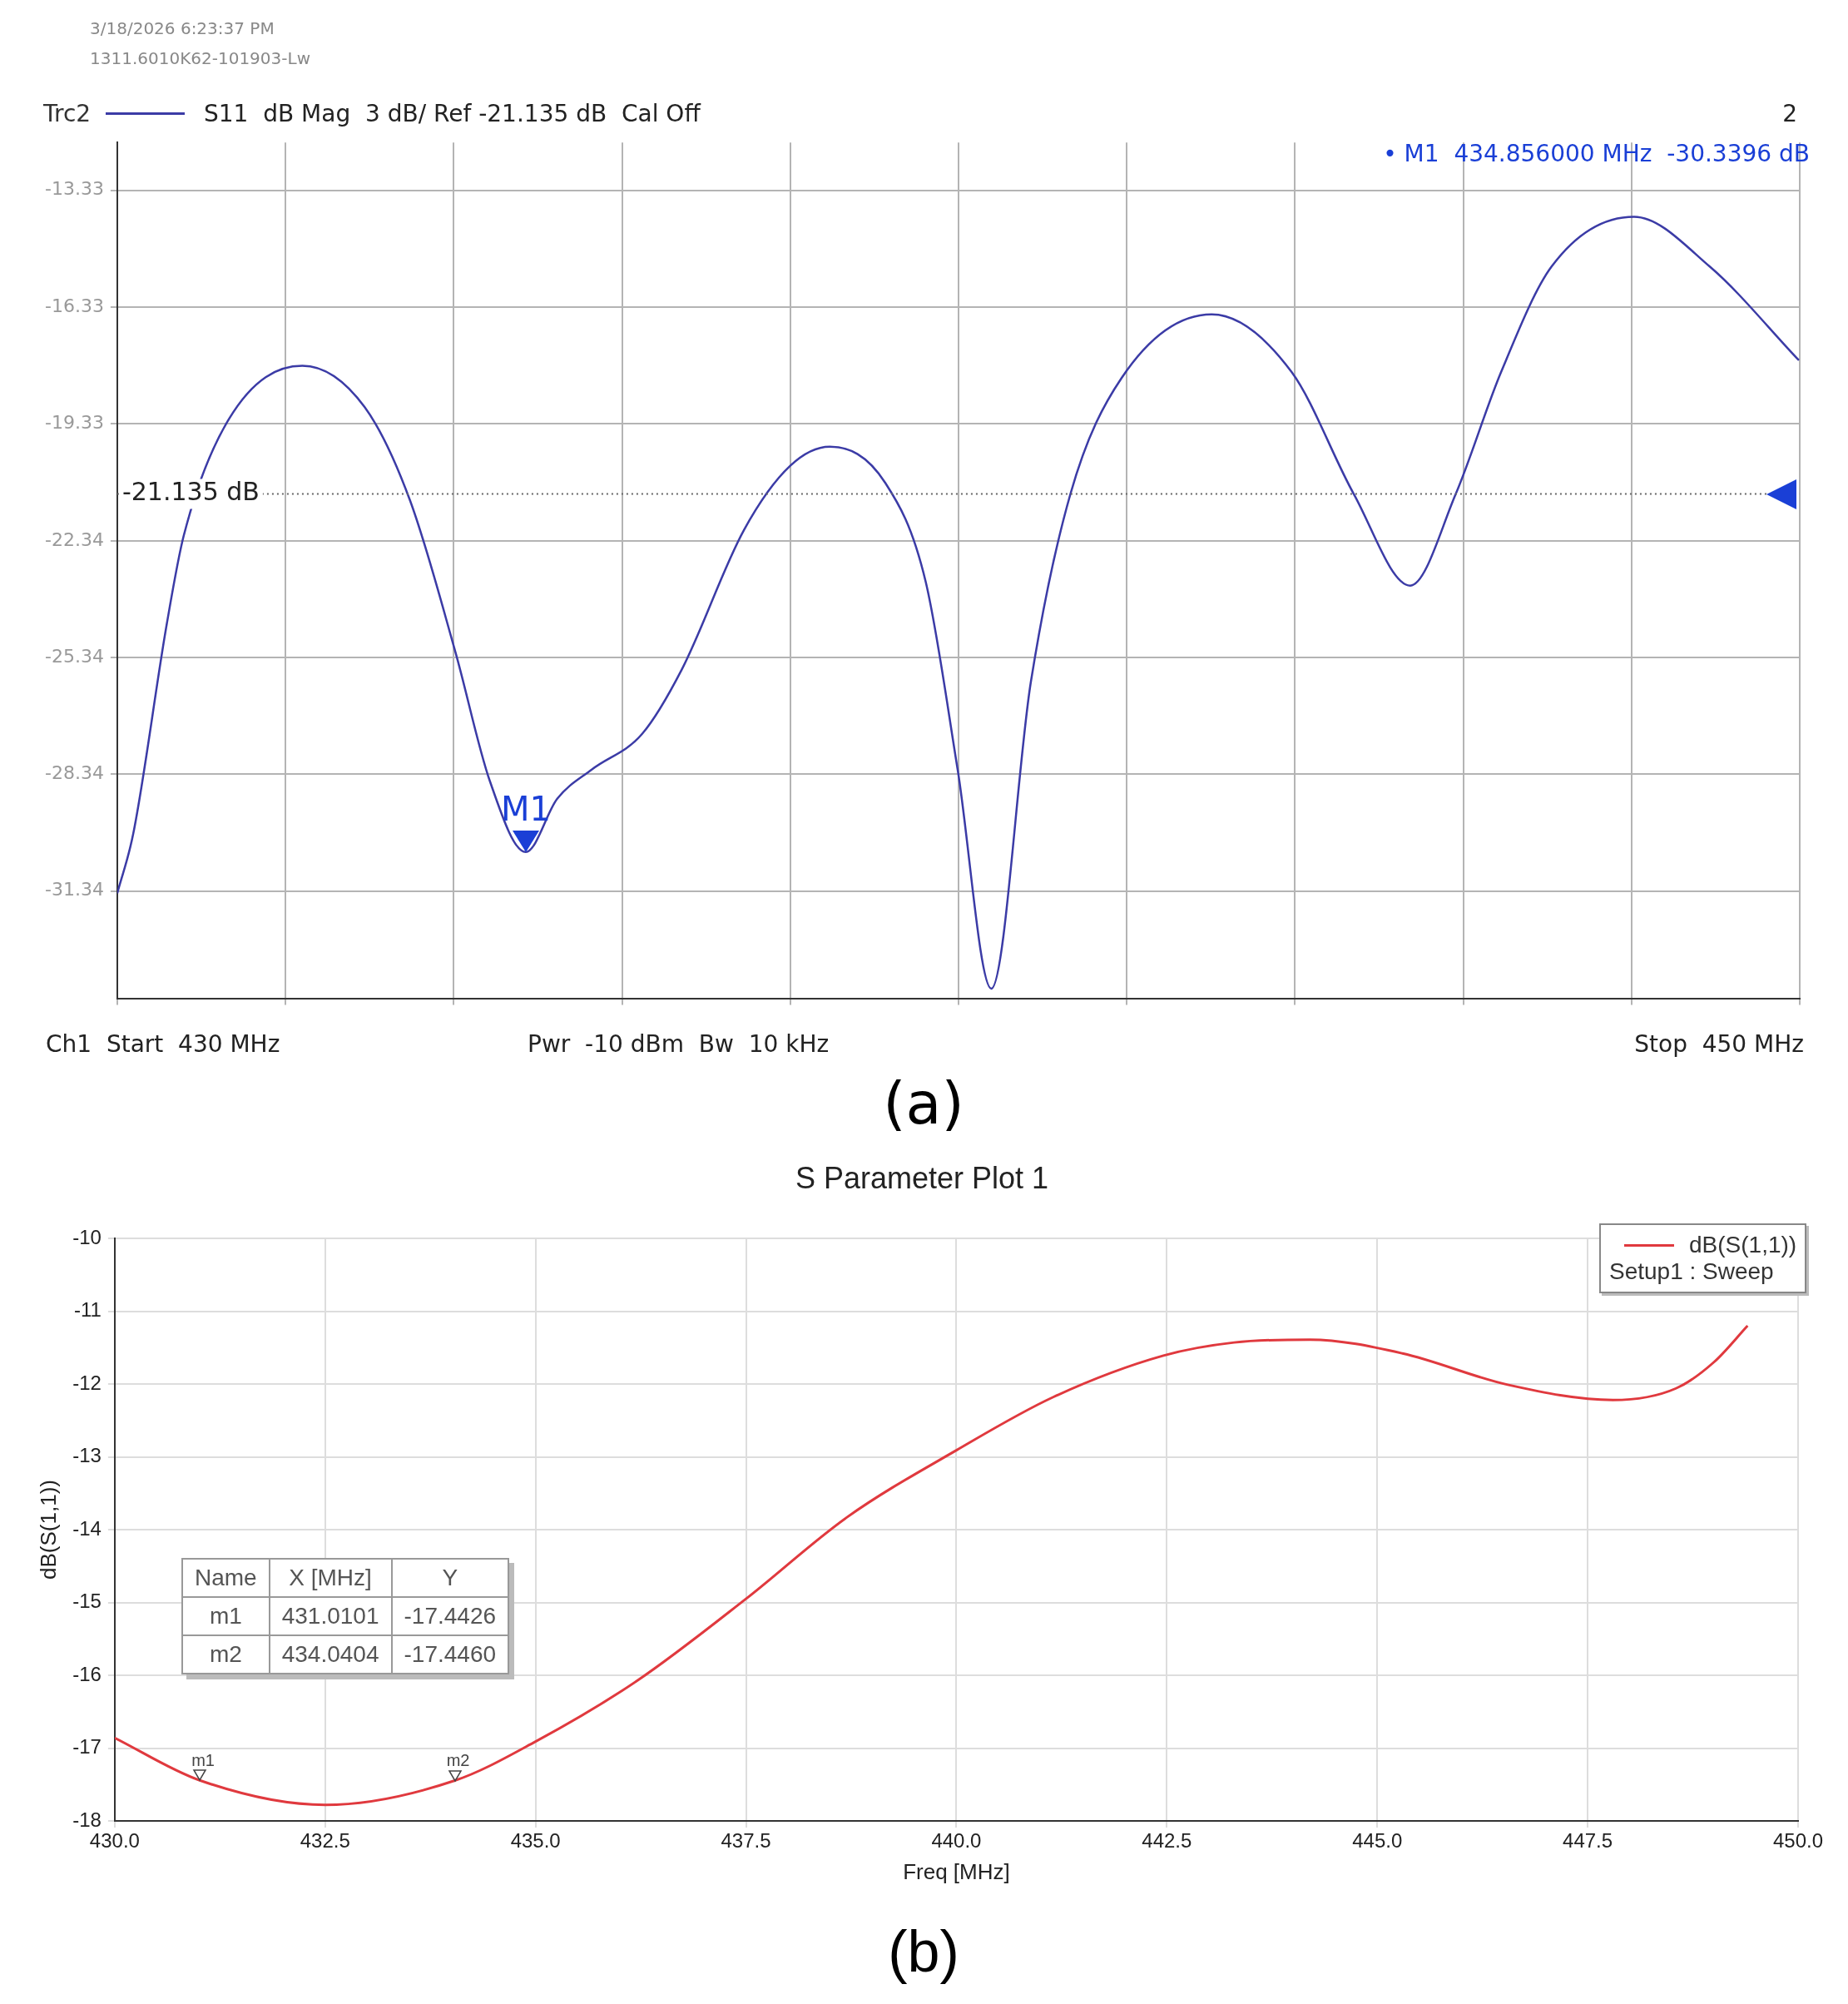  Describe the element at coordinates (75, 305) in the screenshot. I see `y-tick-label: -16.33` at that location.